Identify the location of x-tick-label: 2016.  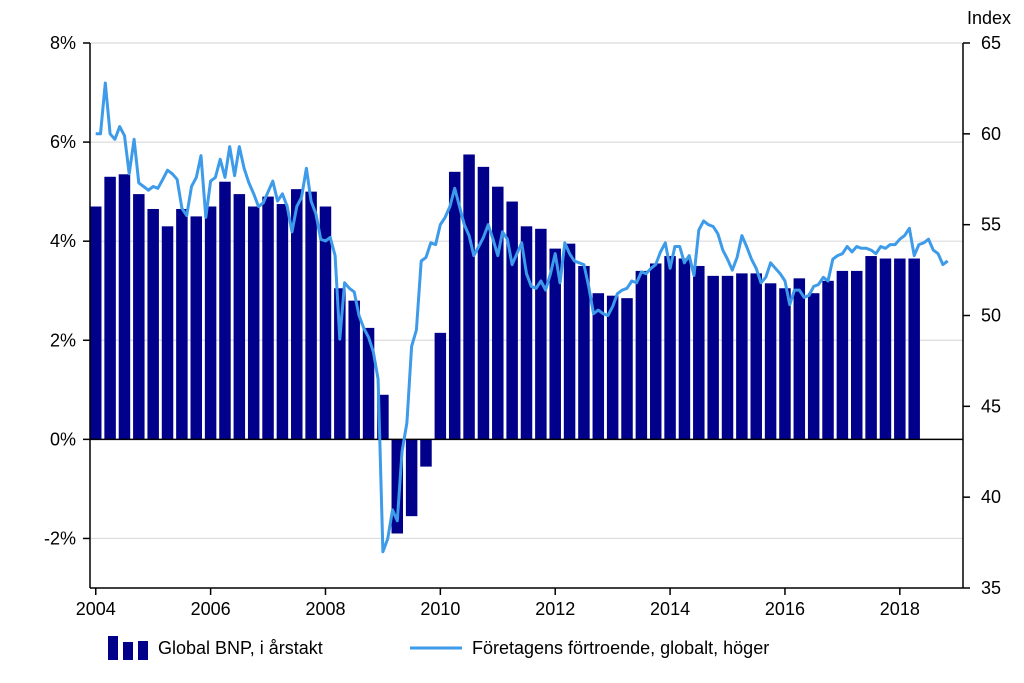
(785, 609).